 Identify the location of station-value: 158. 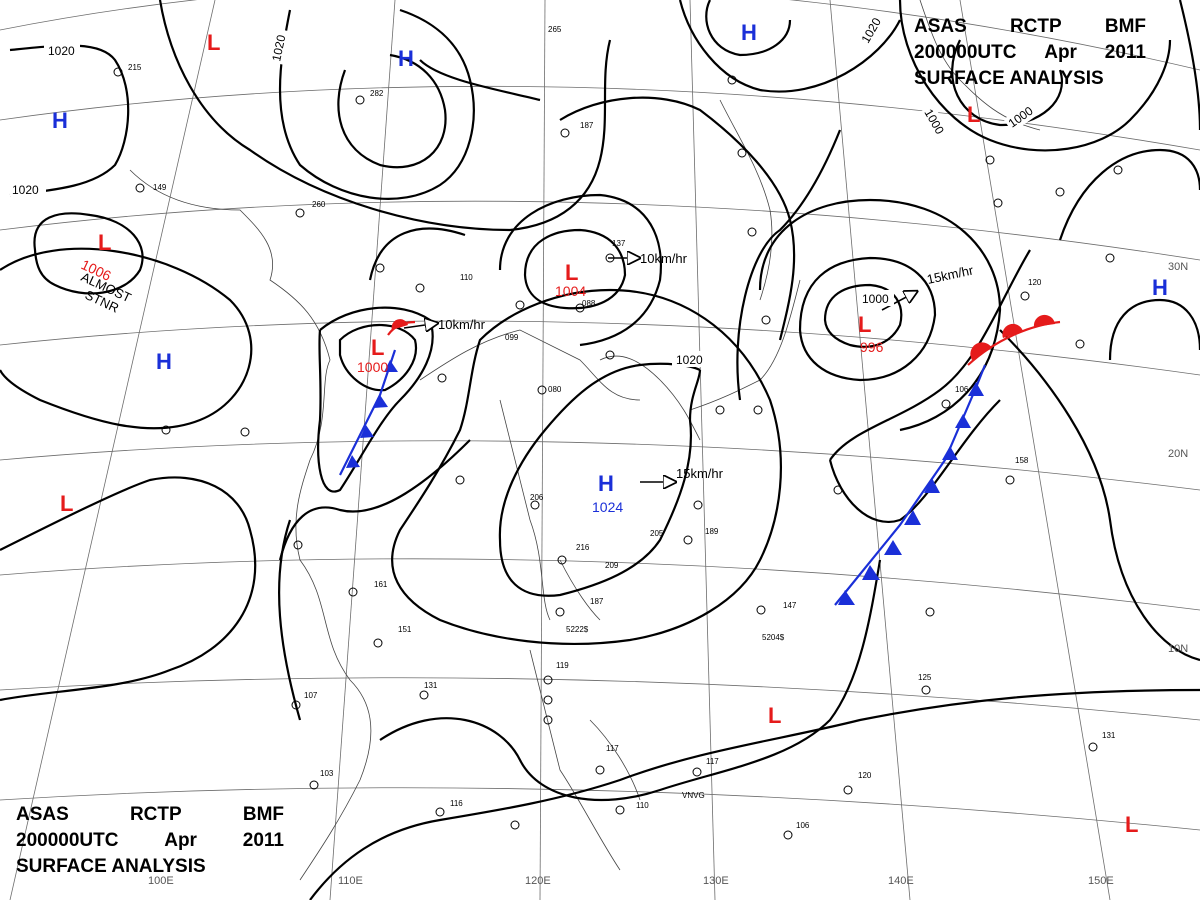
(1022, 460).